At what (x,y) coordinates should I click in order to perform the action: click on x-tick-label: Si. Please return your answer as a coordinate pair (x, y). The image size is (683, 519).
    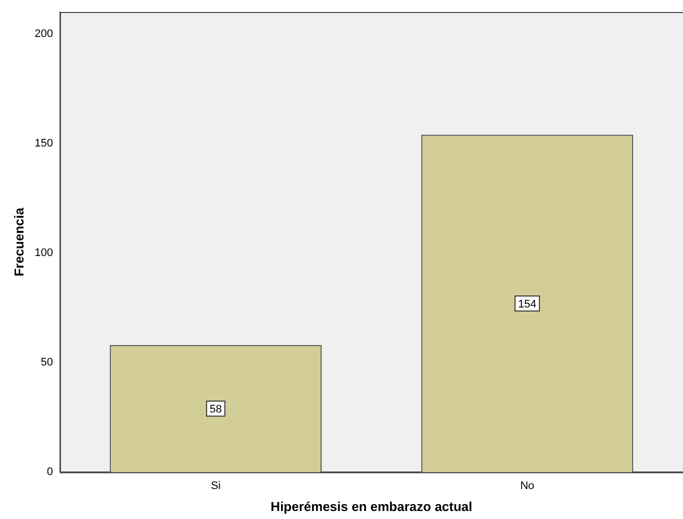
    Looking at the image, I should click on (215, 486).